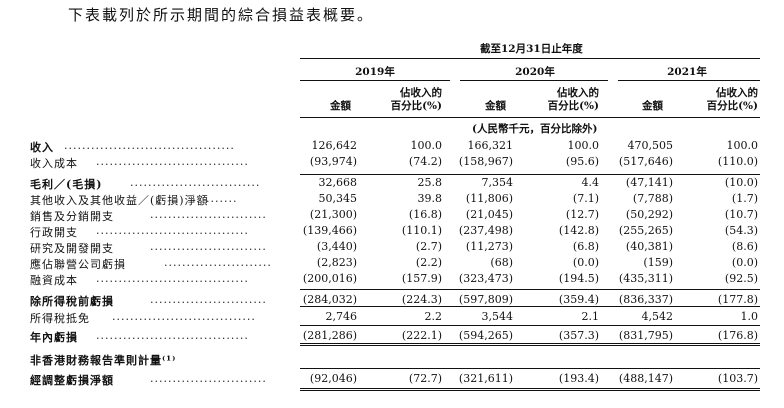 The image size is (784, 408). I want to click on cell-amount-2021: (7,788), so click(652, 198).